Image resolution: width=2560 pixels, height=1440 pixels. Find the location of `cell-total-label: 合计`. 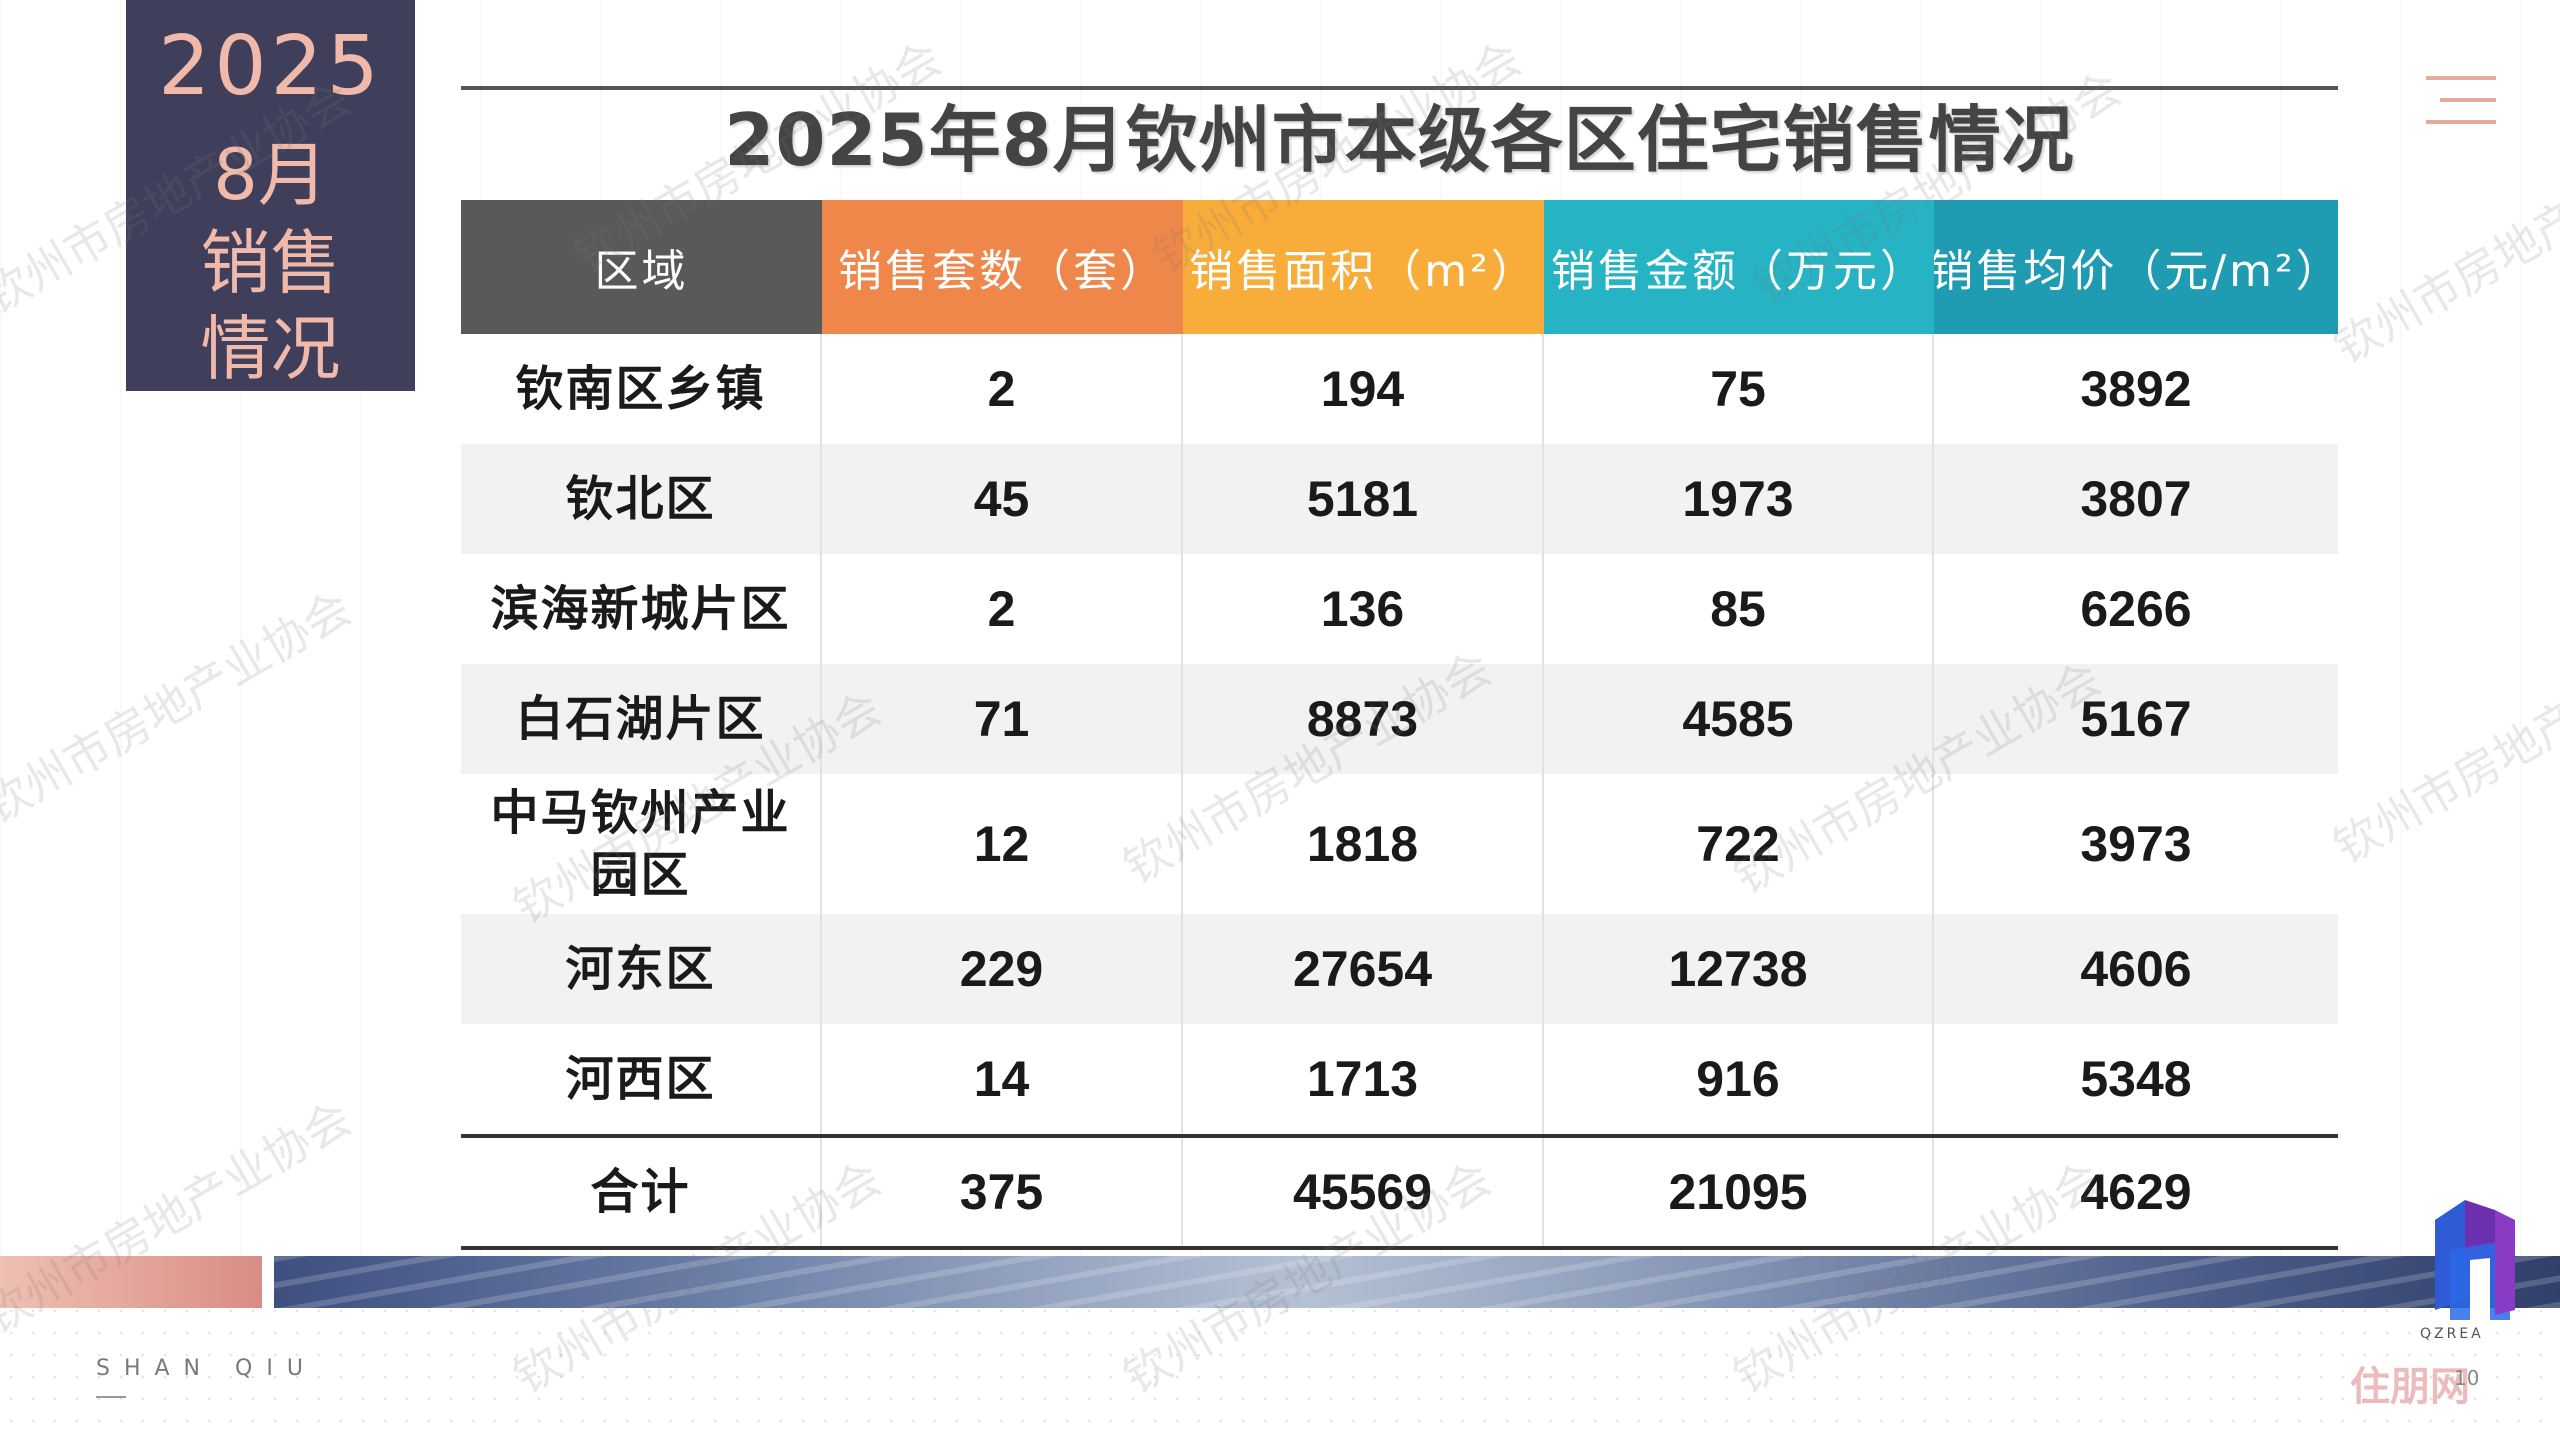

cell-total-label: 合计 is located at coordinates (641, 1192).